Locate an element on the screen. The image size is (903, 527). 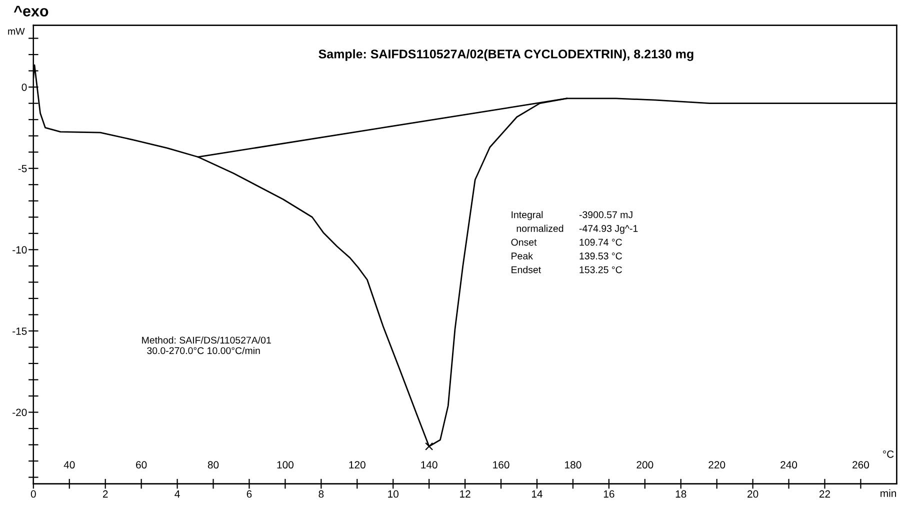
x2-tick-label: 260 is located at coordinates (860, 465).